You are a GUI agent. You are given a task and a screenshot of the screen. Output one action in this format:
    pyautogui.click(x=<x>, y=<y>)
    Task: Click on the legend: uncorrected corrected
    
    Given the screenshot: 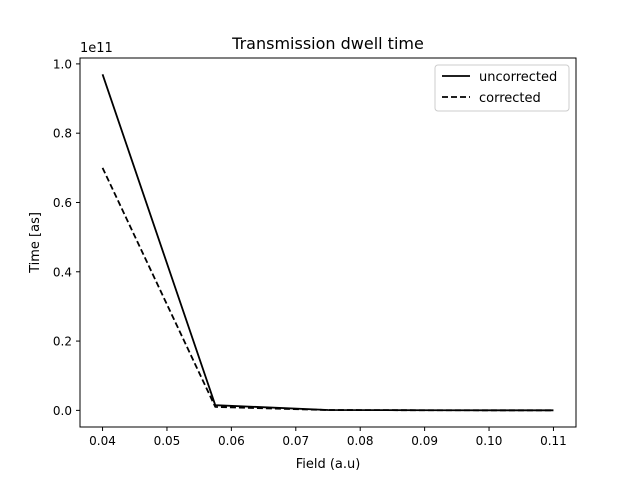 What is the action you would take?
    pyautogui.click(x=502, y=88)
    